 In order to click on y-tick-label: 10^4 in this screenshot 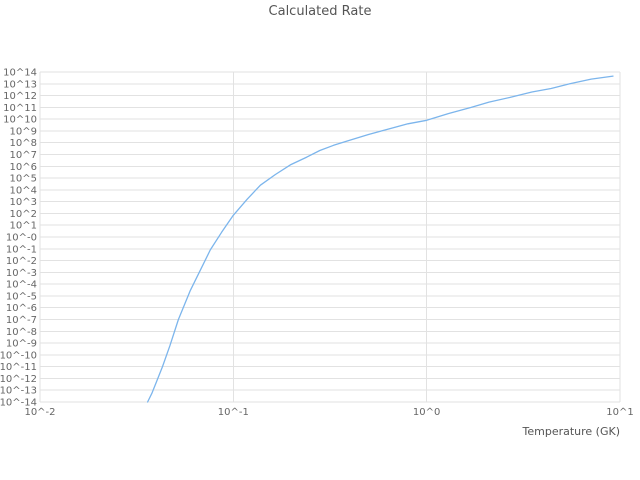, I will do `click(23, 190)`.